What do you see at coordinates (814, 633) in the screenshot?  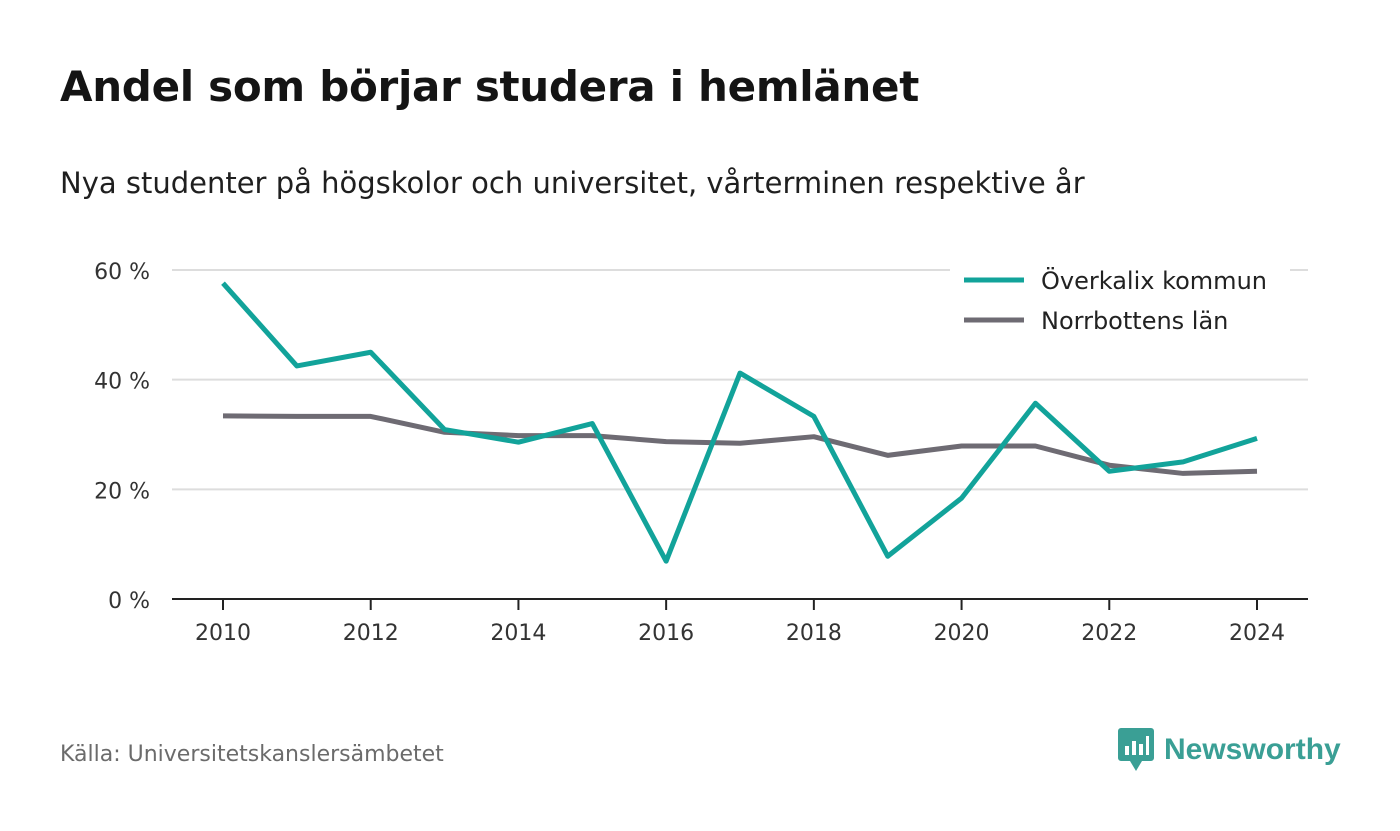 I see `x-tick-label: 2018` at bounding box center [814, 633].